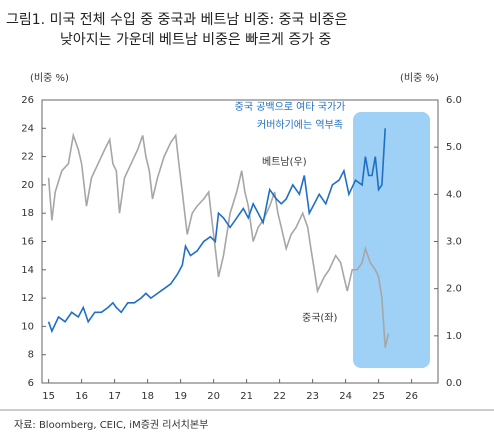 The width and height of the screenshot is (494, 446). Describe the element at coordinates (27, 100) in the screenshot. I see `y-tick-label: 26` at that location.